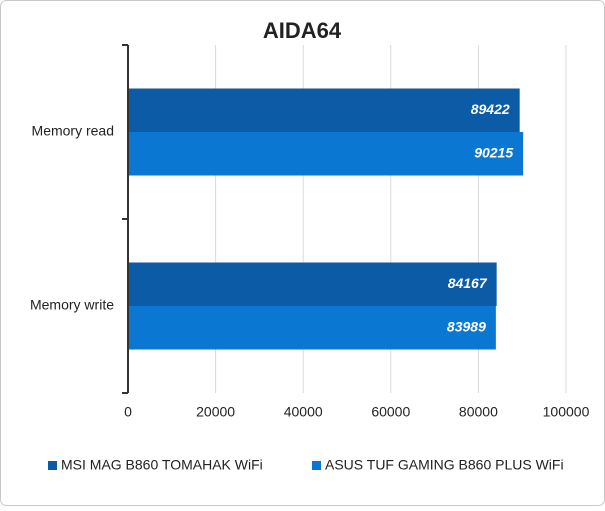  Describe the element at coordinates (302, 30) in the screenshot. I see `chart-title: AIDA64` at that location.